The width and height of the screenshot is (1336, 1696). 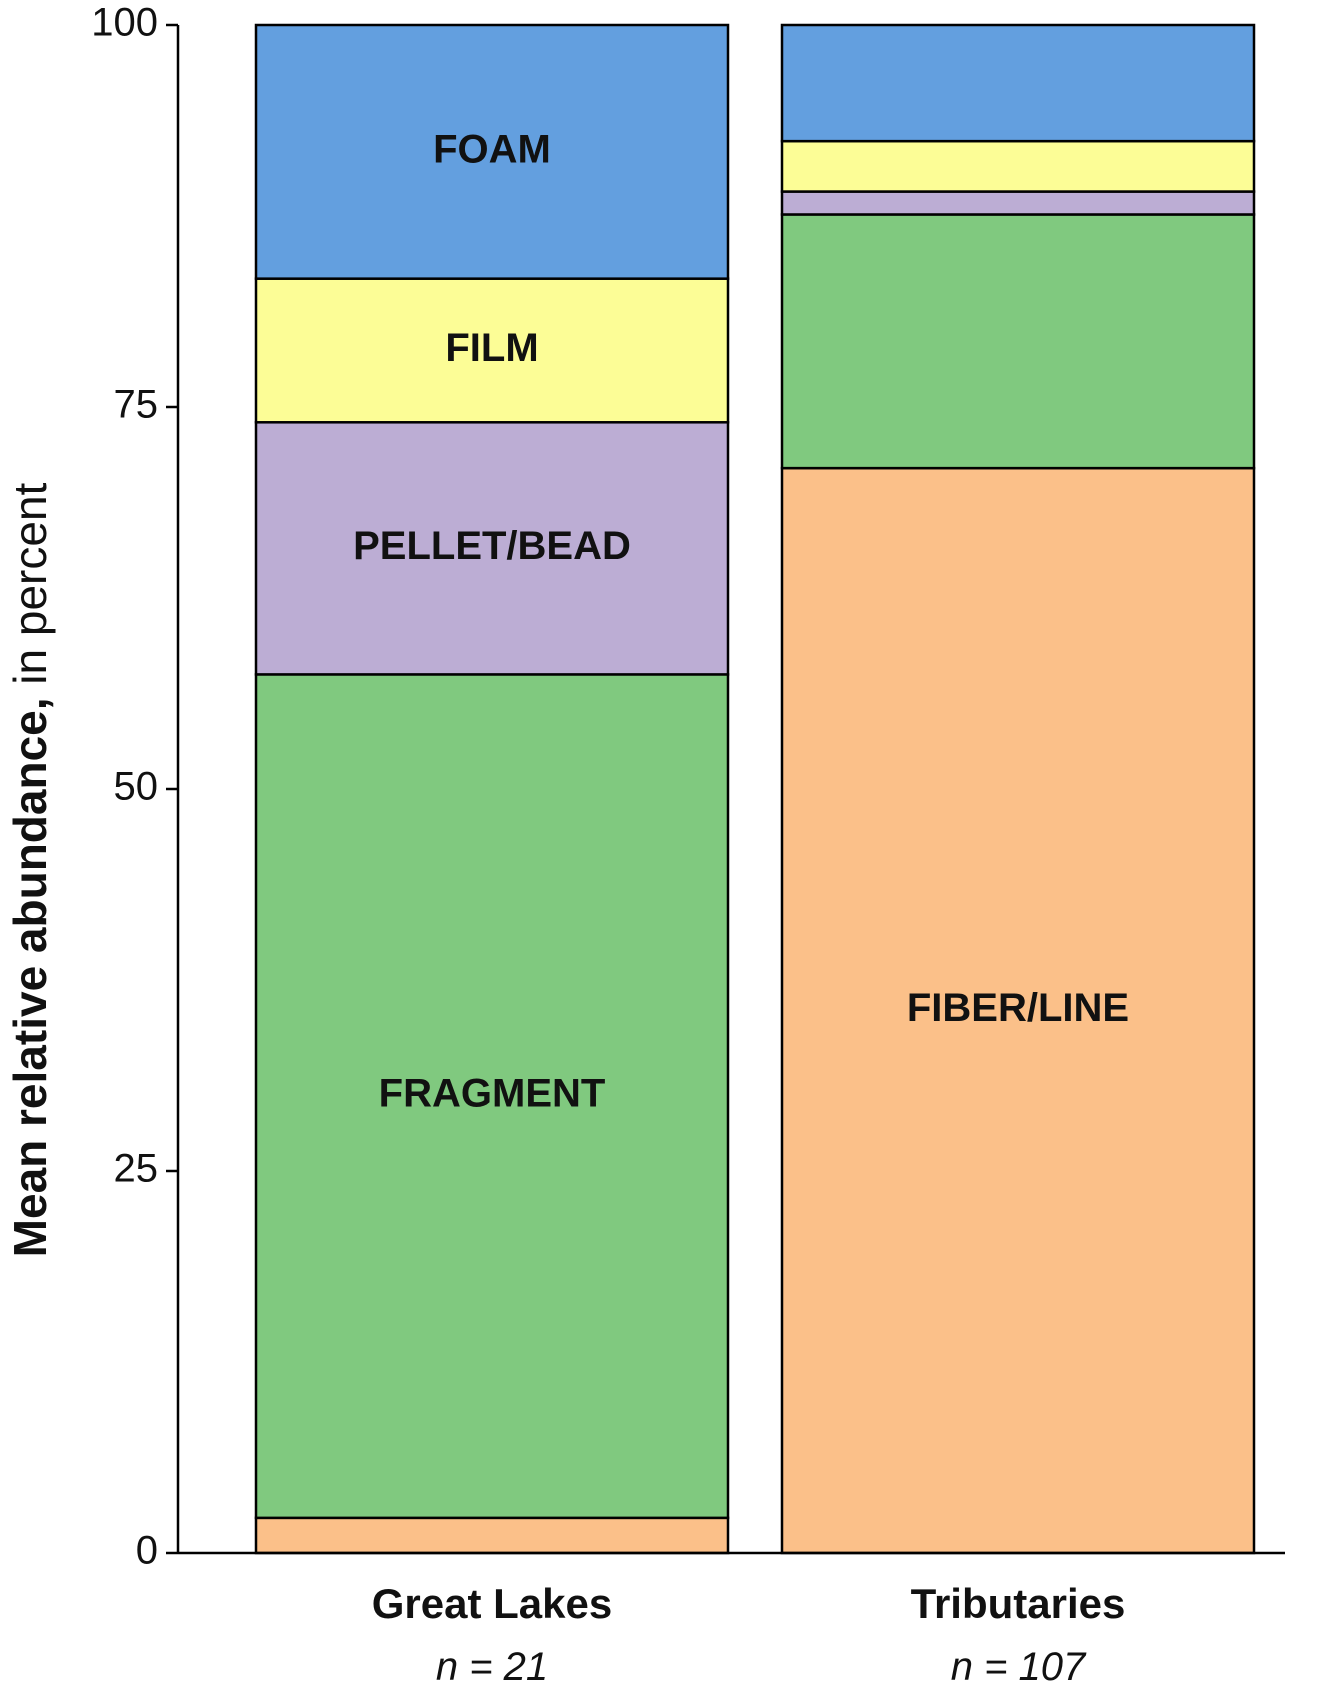 What do you see at coordinates (492, 1667) in the screenshot?
I see `sample-size-label-great-lakes: n = 21` at bounding box center [492, 1667].